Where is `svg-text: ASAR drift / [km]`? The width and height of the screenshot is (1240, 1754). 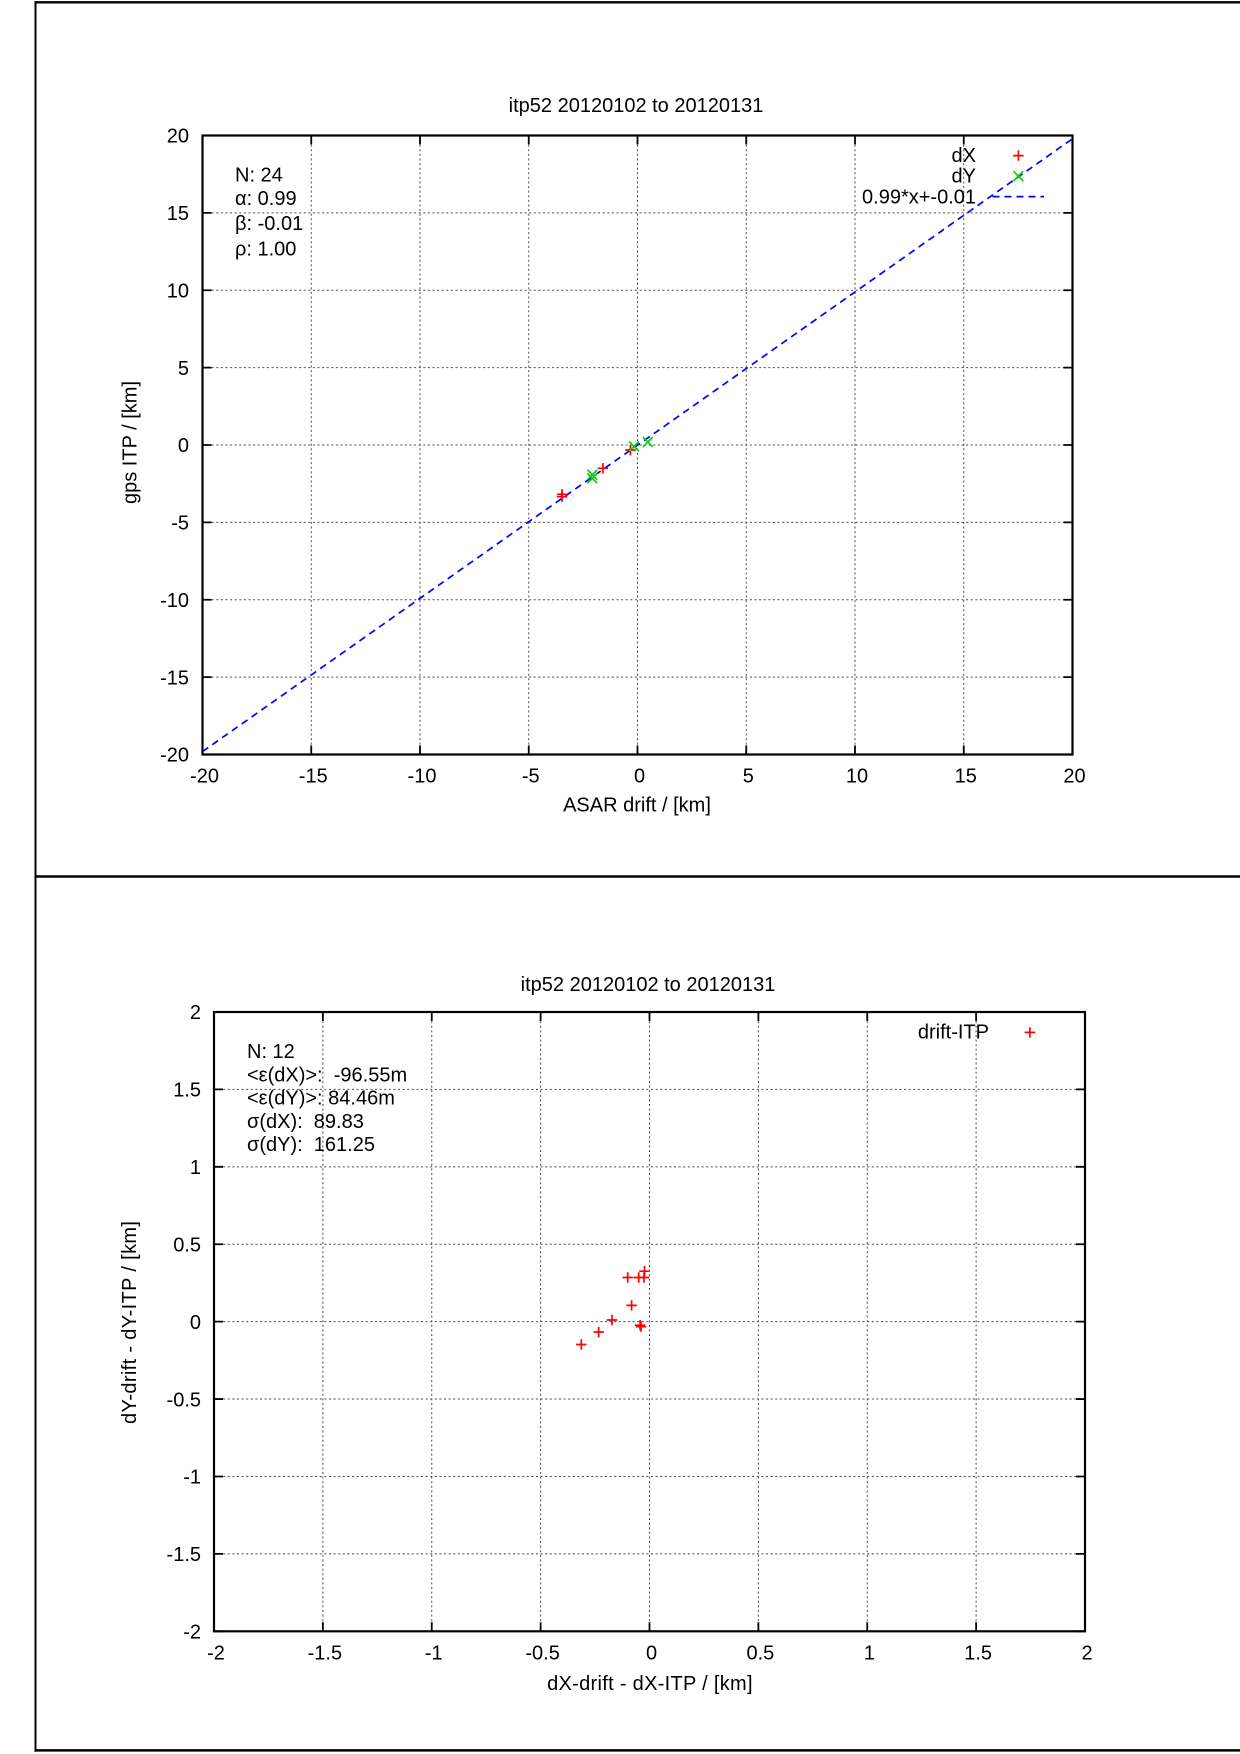
svg-text: ASAR drift / [km] is located at coordinates (637, 806).